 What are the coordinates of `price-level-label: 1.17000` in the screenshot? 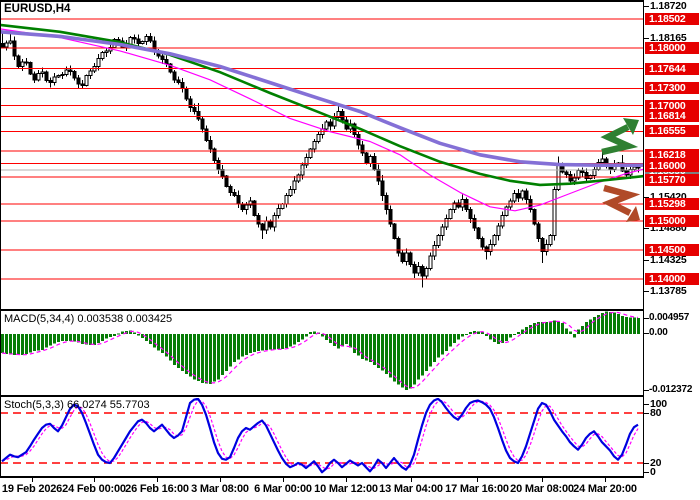 It's located at (672, 105).